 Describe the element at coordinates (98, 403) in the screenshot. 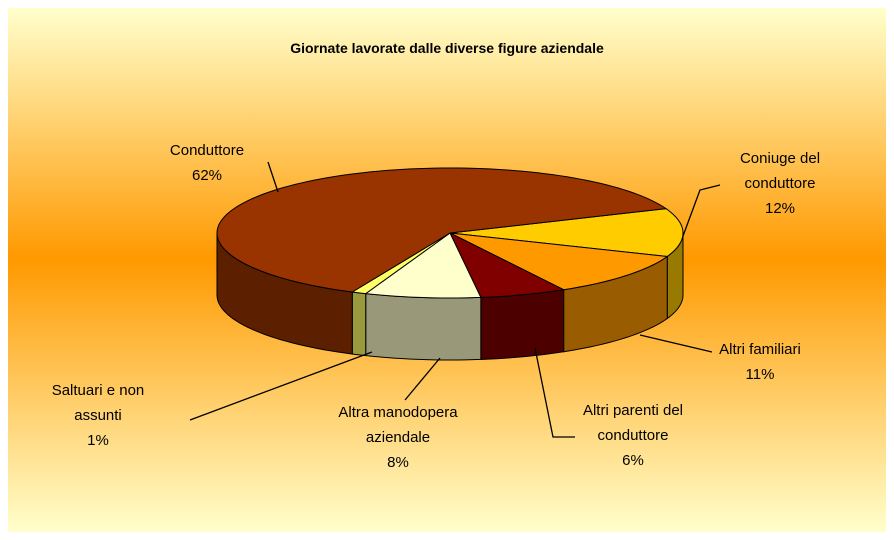

I see `category-label: Saltuari e non assunti` at that location.